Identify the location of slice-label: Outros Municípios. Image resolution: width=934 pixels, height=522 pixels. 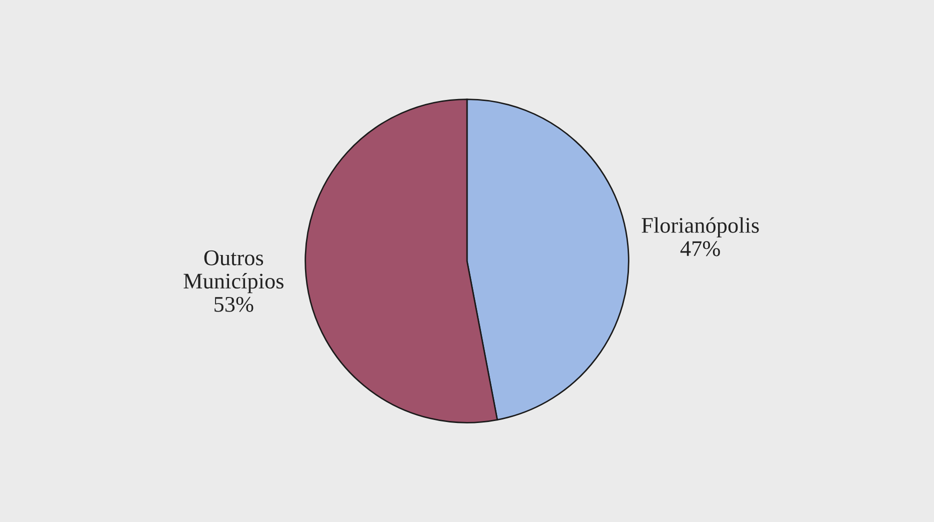
(234, 272).